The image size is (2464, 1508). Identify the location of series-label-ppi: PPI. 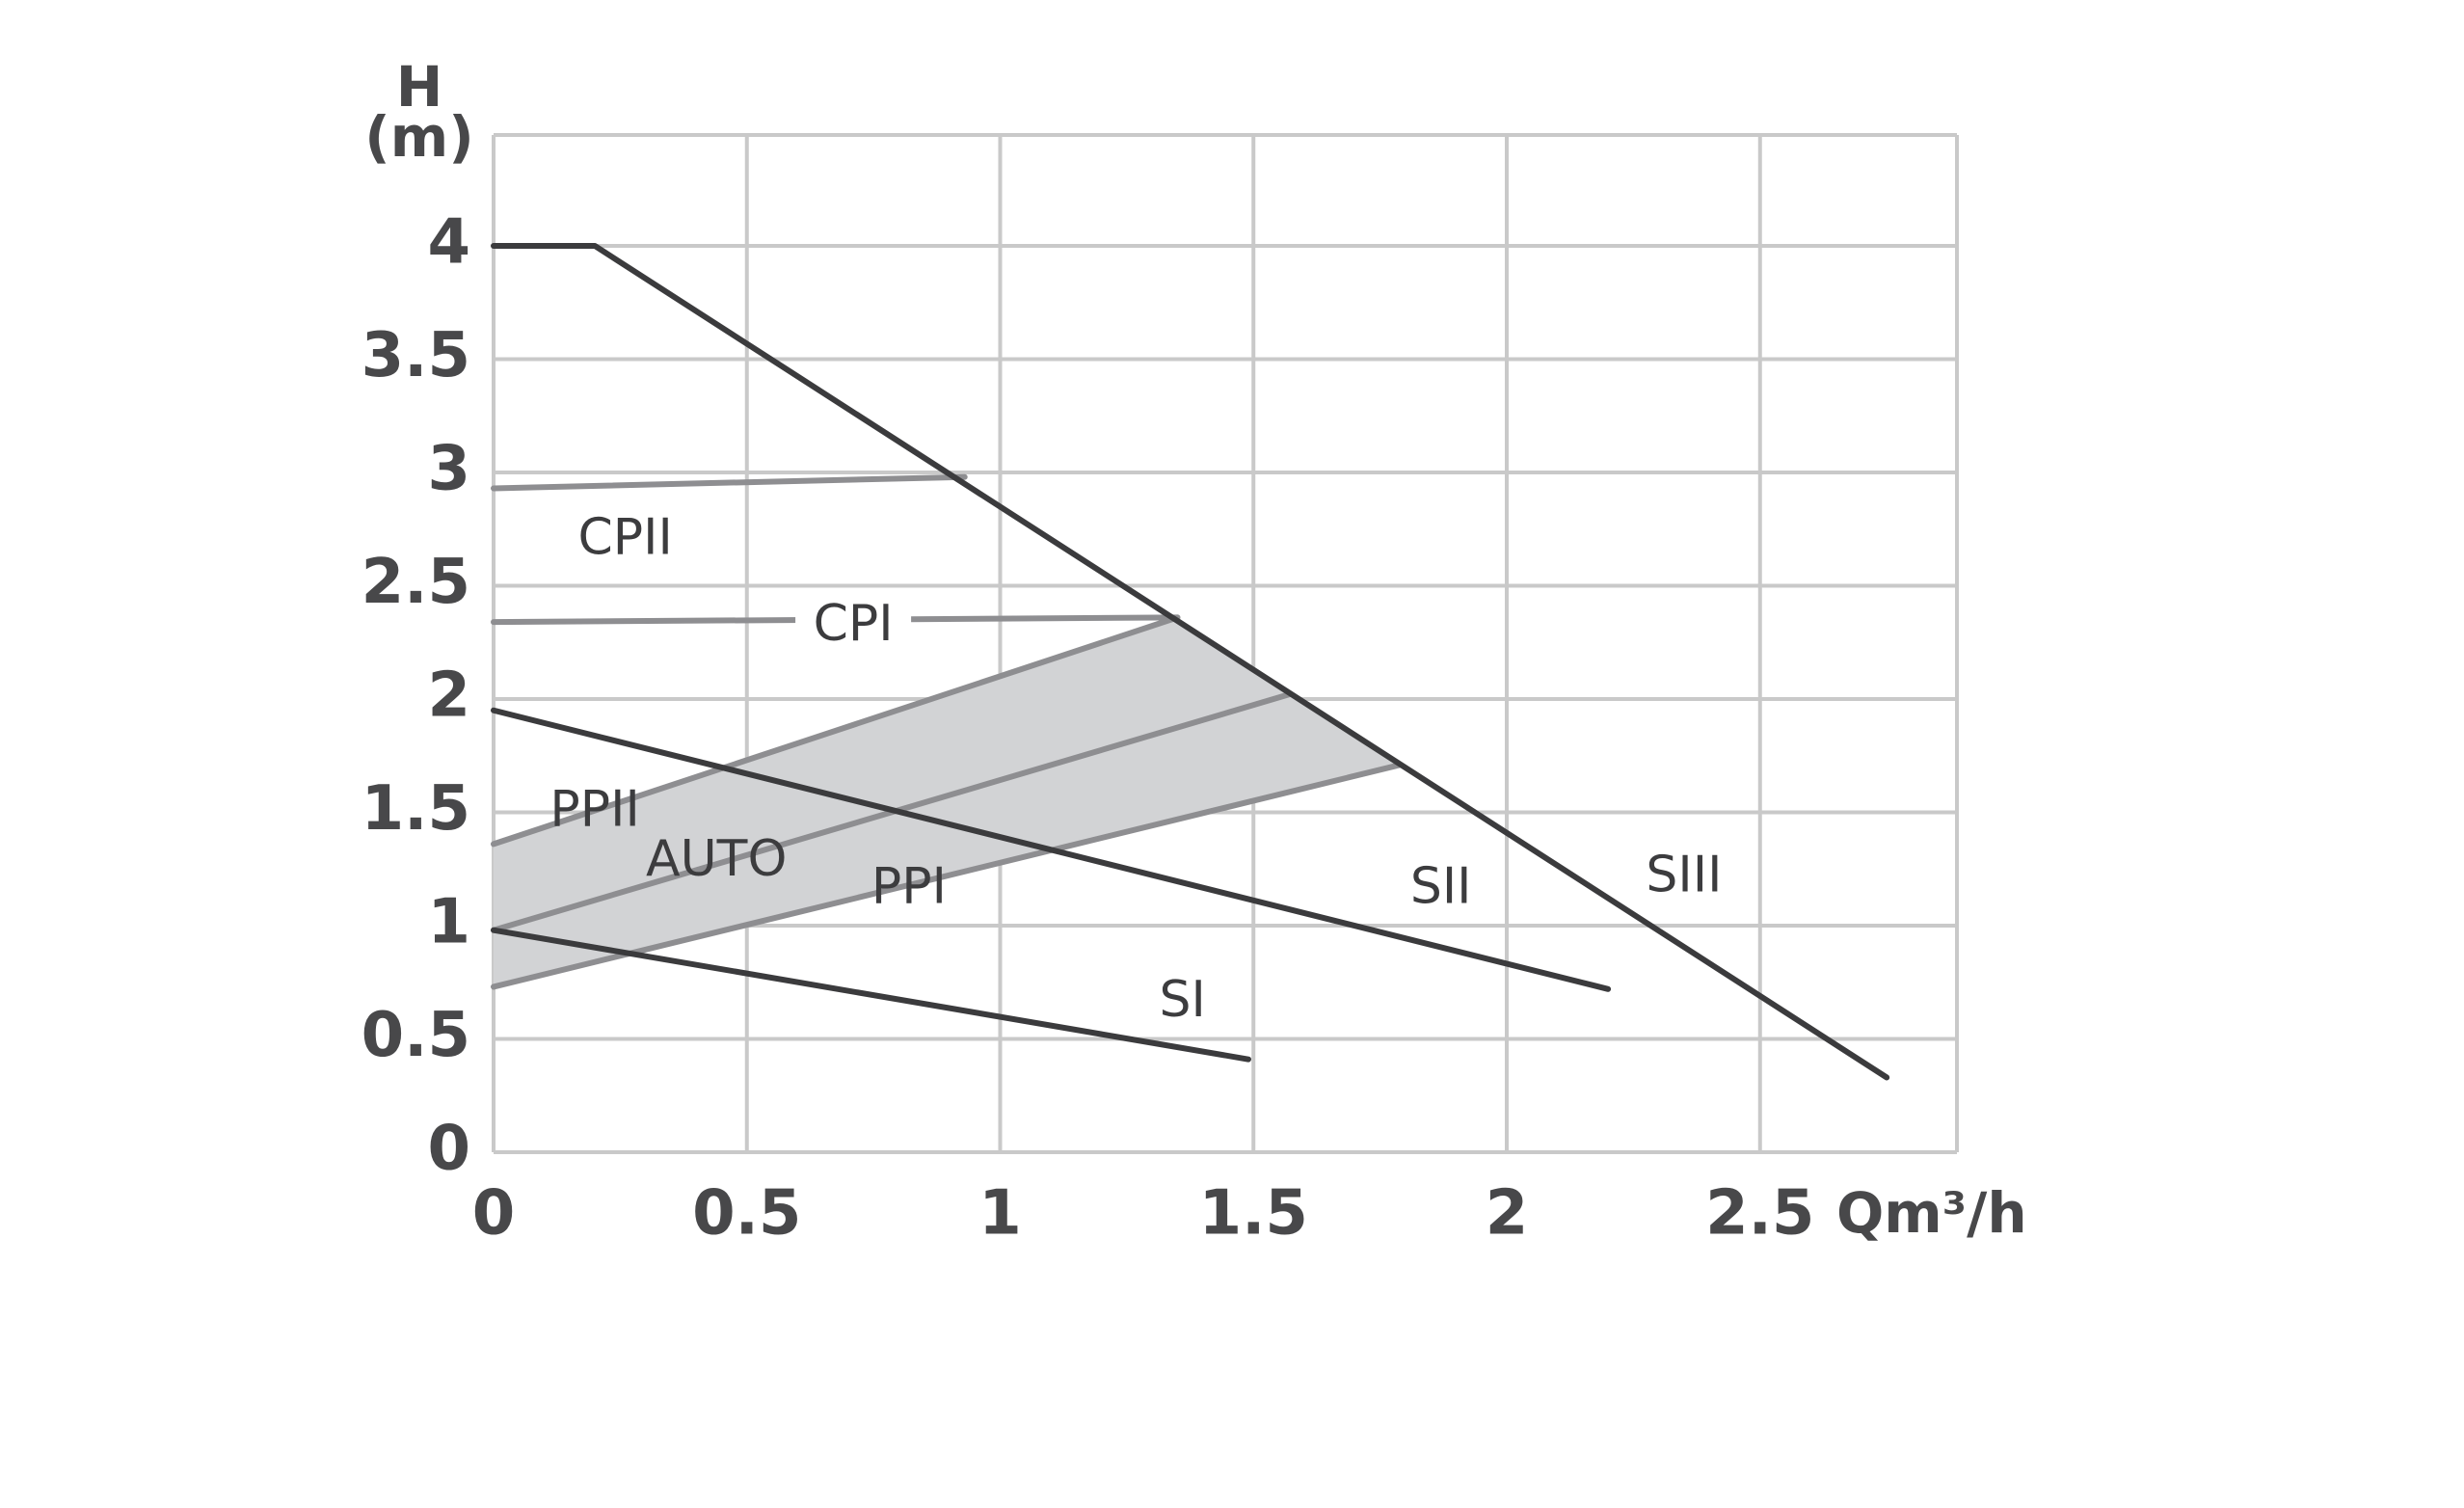
(909, 886).